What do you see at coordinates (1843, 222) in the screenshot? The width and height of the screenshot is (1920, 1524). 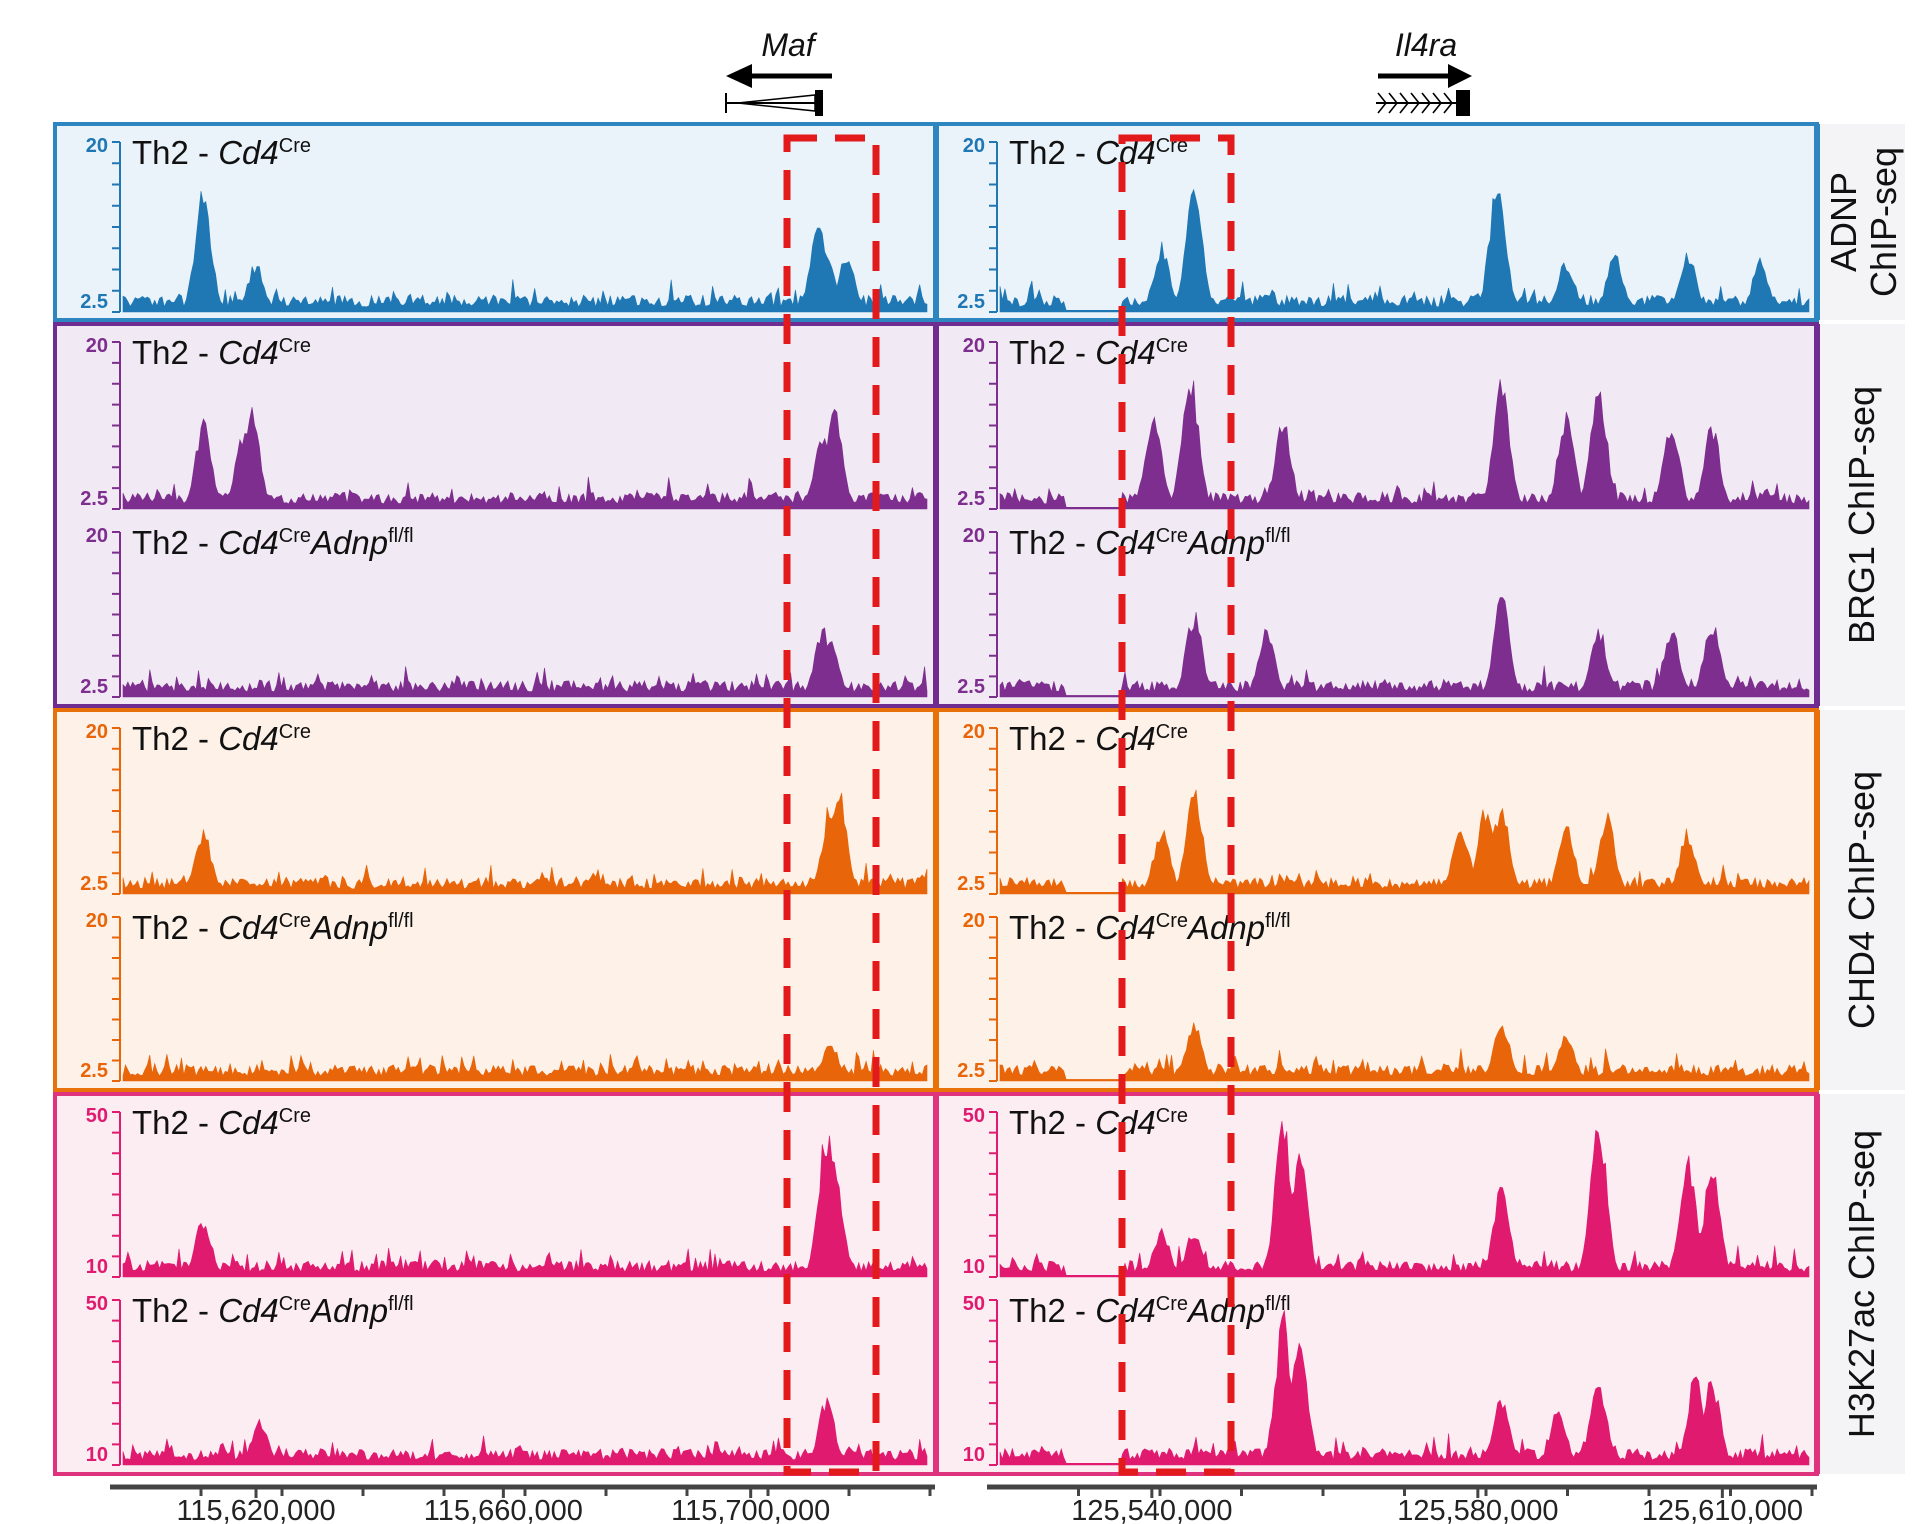 I see `assay-label-line: ADNP` at bounding box center [1843, 222].